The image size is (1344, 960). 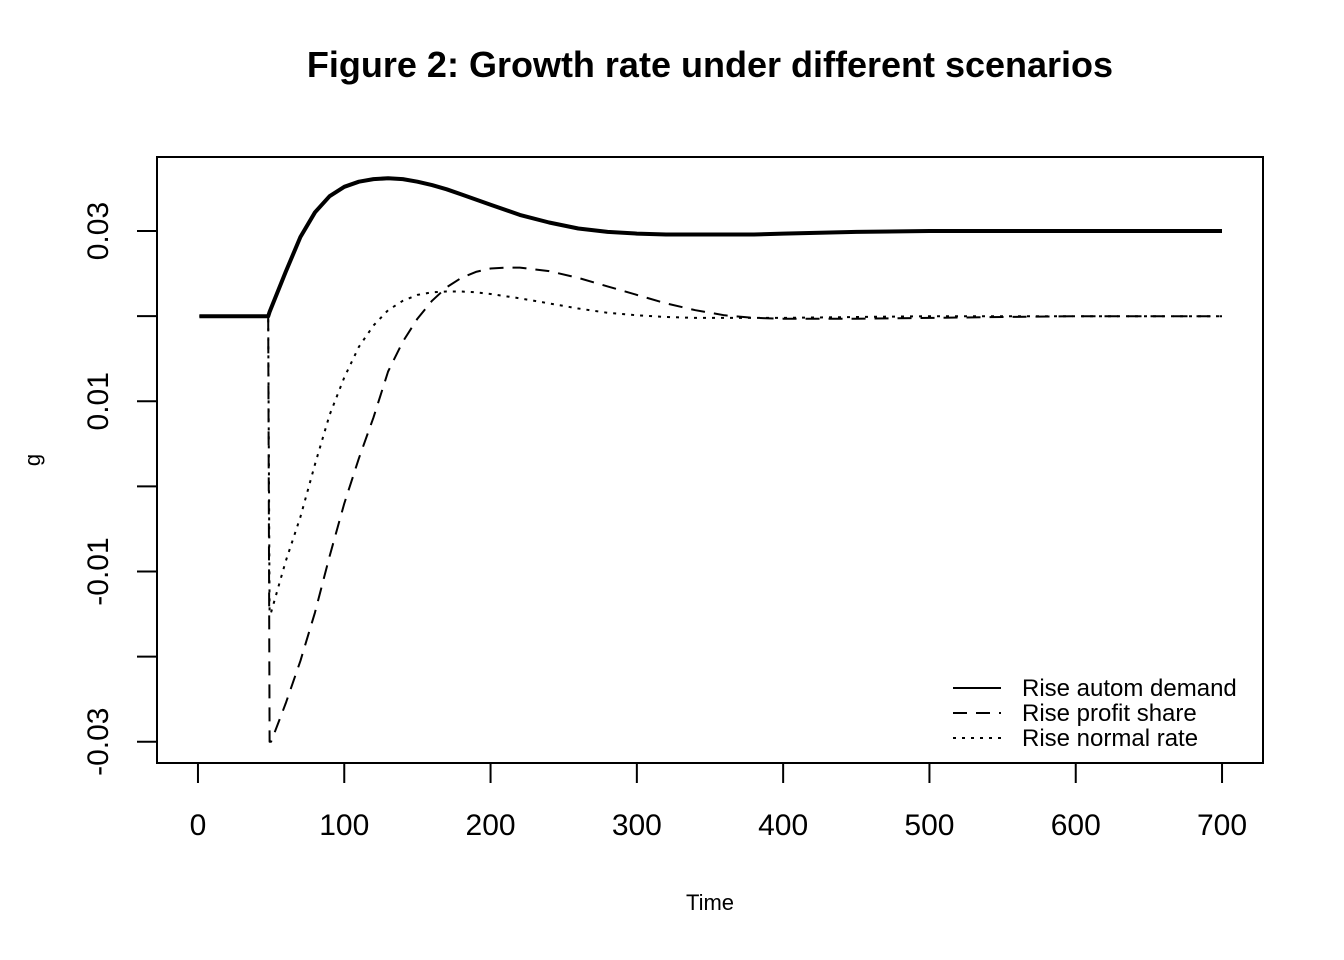 What do you see at coordinates (783, 825) in the screenshot?
I see `x-tick-label: 400` at bounding box center [783, 825].